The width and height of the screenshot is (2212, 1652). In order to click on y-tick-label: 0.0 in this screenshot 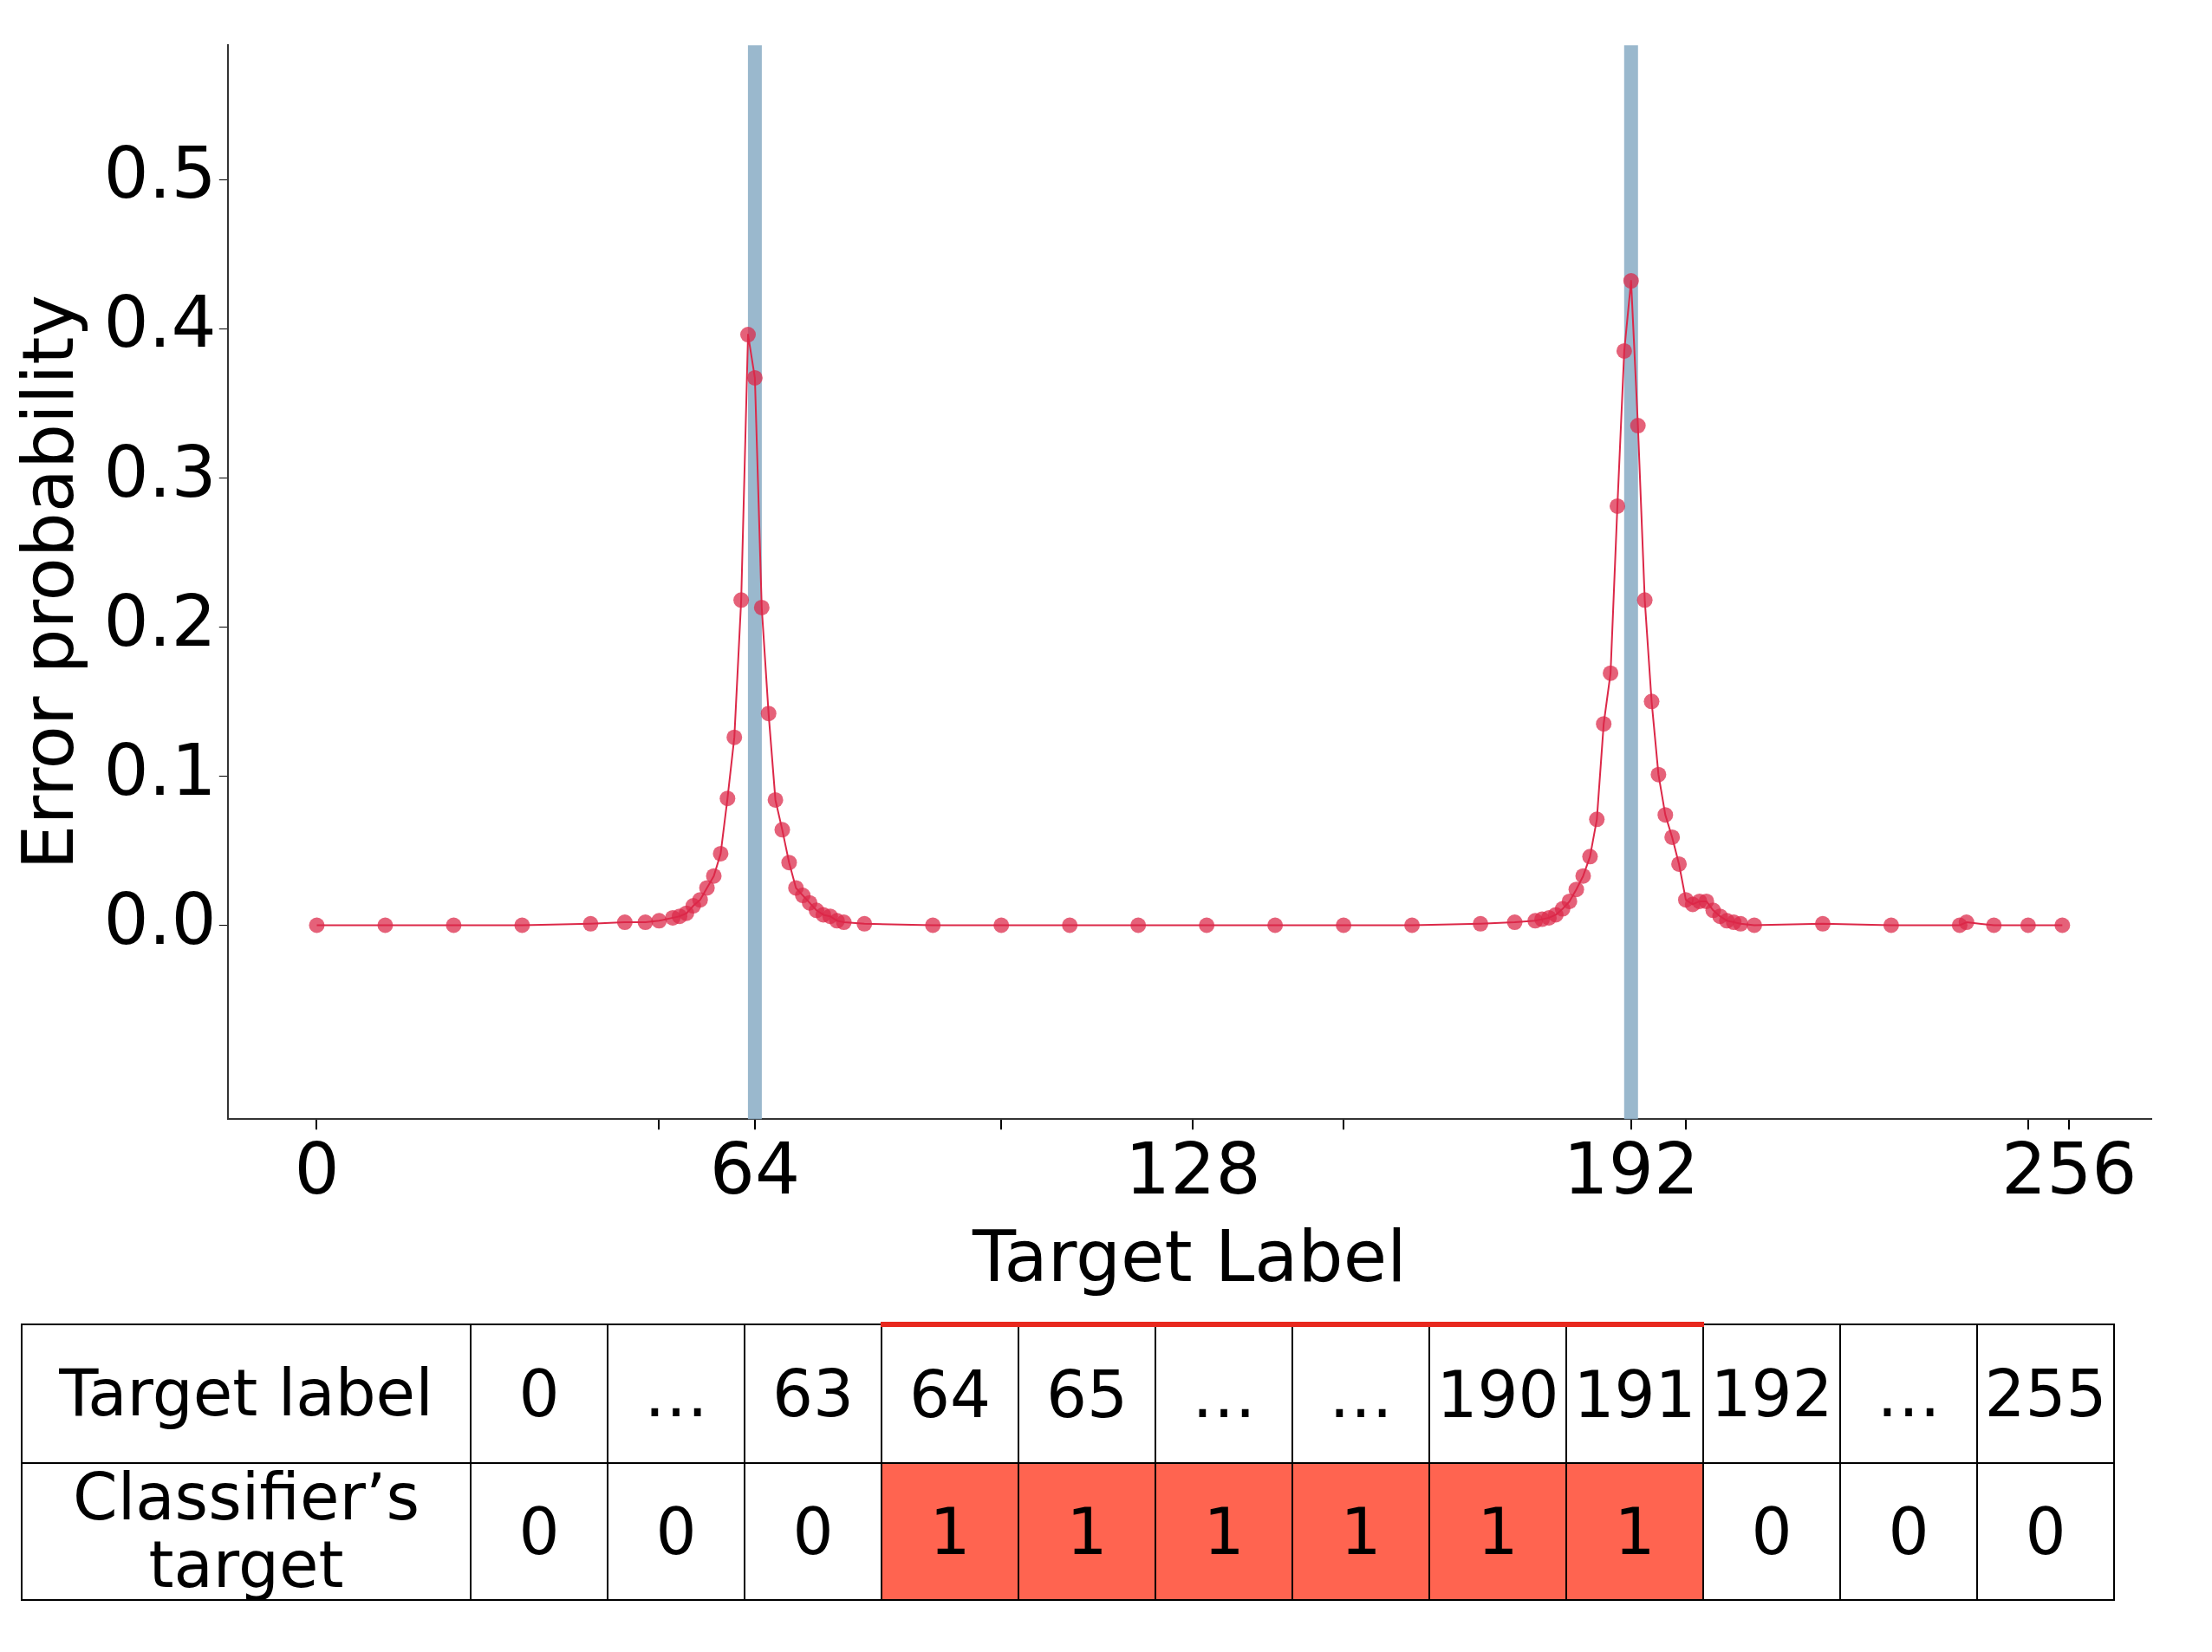, I will do `click(160, 918)`.